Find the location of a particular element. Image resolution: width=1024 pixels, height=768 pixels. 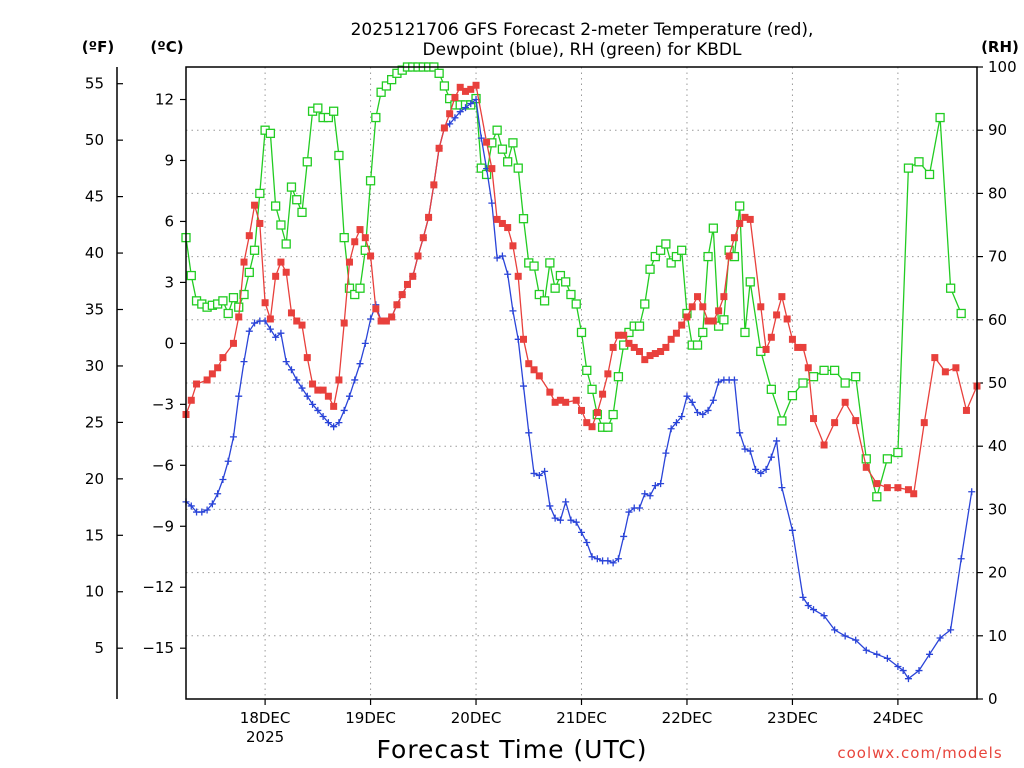

rh-tick-label: 60 is located at coordinates (997, 320).